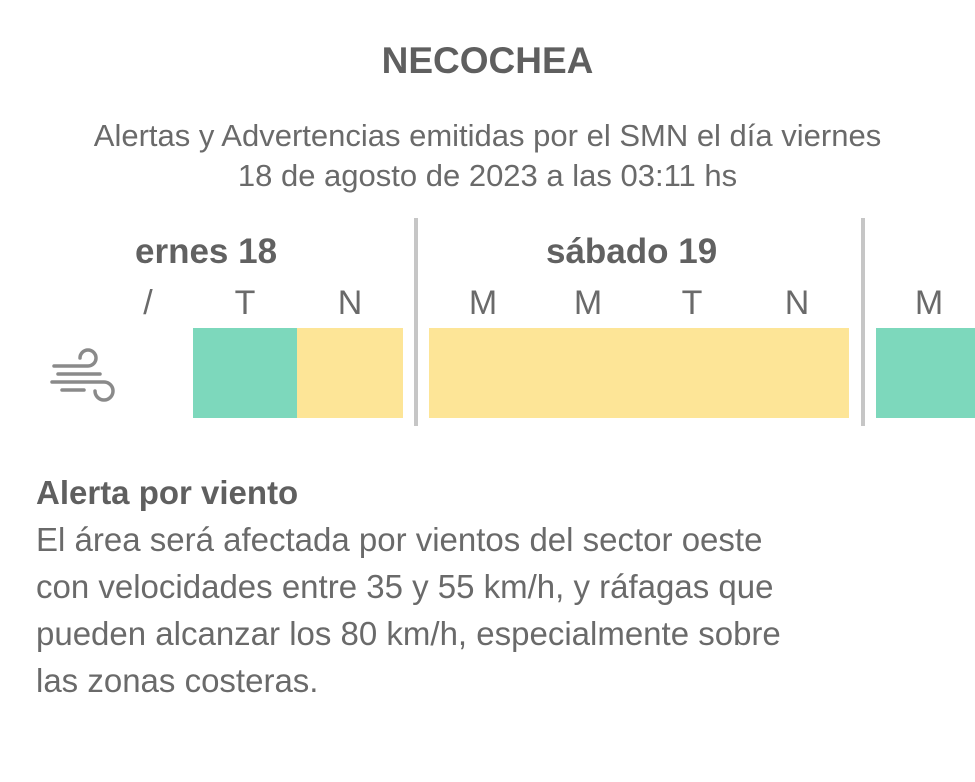 Image resolution: width=975 pixels, height=782 pixels. What do you see at coordinates (487, 175) in the screenshot?
I see `subtitle-line-2: 18 de agosto de 2023 a las 03:11 hs` at bounding box center [487, 175].